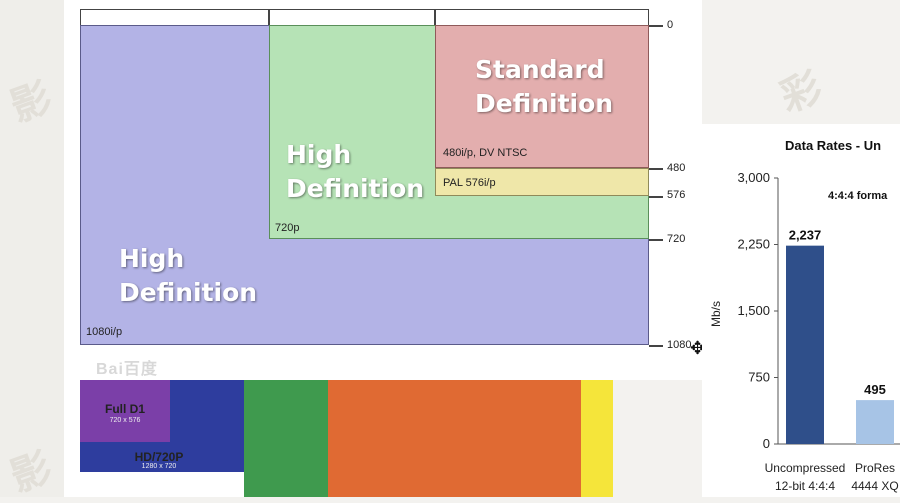 The width and height of the screenshot is (900, 503). Describe the element at coordinates (125, 420) in the screenshot. I see `bar-sub-full-d1: 720 x 576` at that location.